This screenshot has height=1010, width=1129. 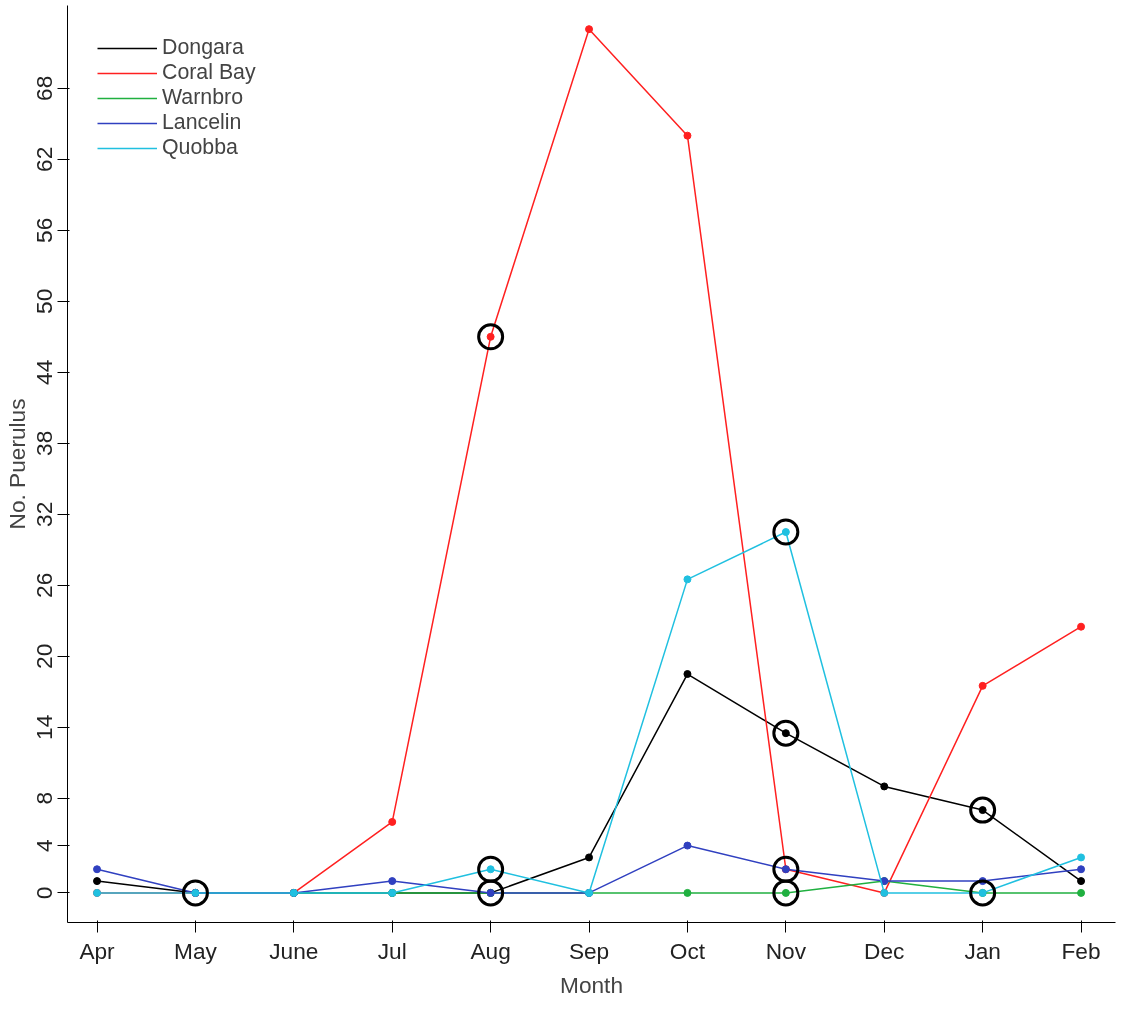 What do you see at coordinates (884, 950) in the screenshot?
I see `x-tick-label: Dec` at bounding box center [884, 950].